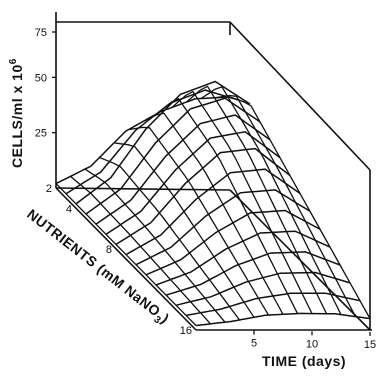 Image resolution: width=384 pixels, height=376 pixels. I want to click on nutrients-axis-title-subscript: 3, so click(157, 320).